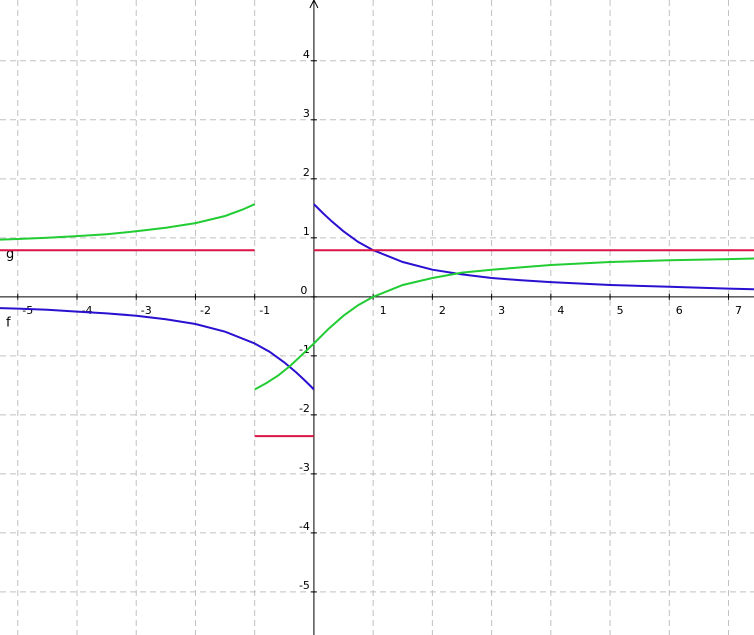  Describe the element at coordinates (306, 172) in the screenshot. I see `y-tick-label: 2` at that location.